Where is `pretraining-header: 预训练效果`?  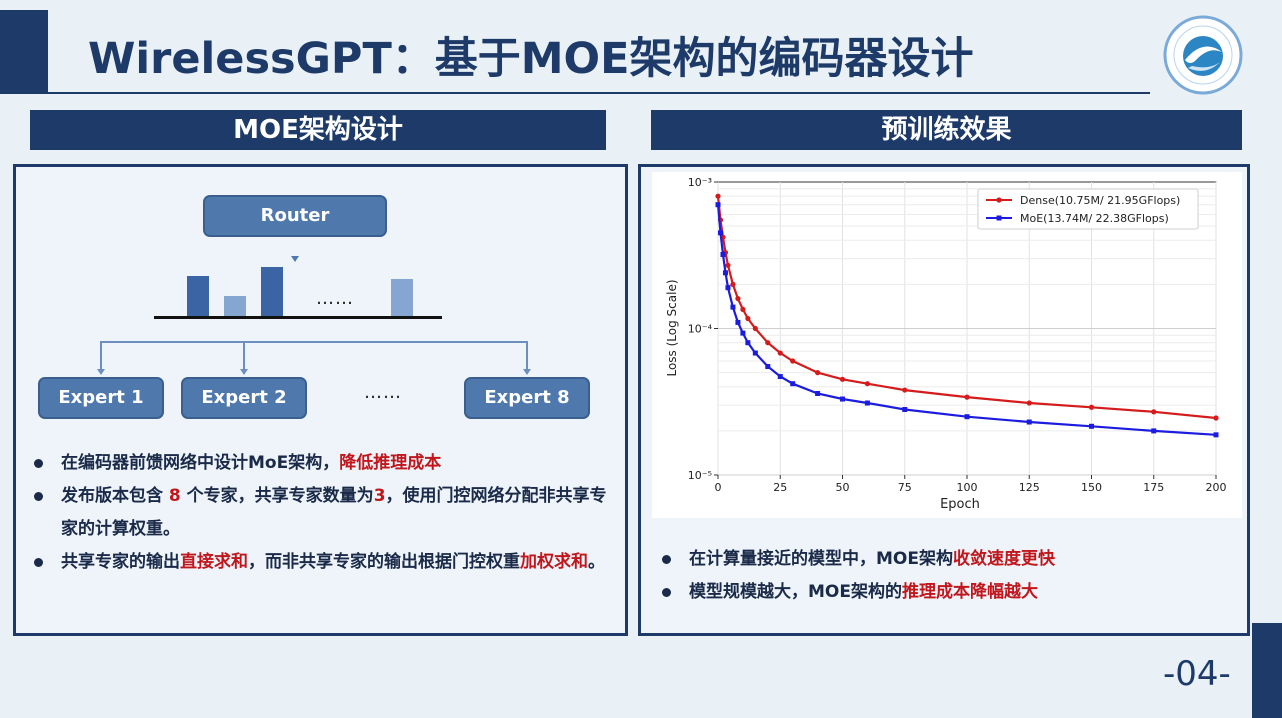 pretraining-header: 预训练效果 is located at coordinates (946, 130).